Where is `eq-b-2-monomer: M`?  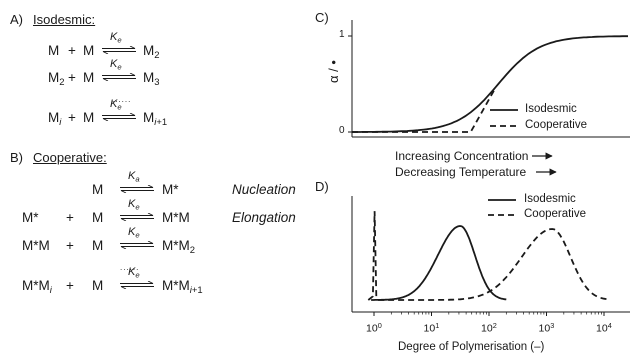
eq-b-2-monomer: M is located at coordinates (98, 245).